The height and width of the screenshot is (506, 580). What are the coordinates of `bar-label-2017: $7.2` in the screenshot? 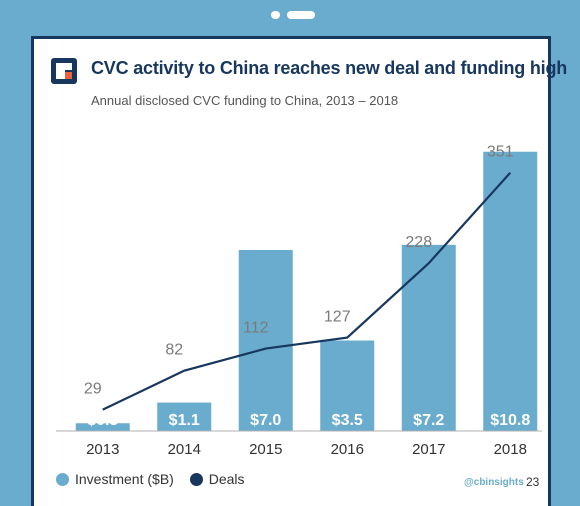 It's located at (428, 420).